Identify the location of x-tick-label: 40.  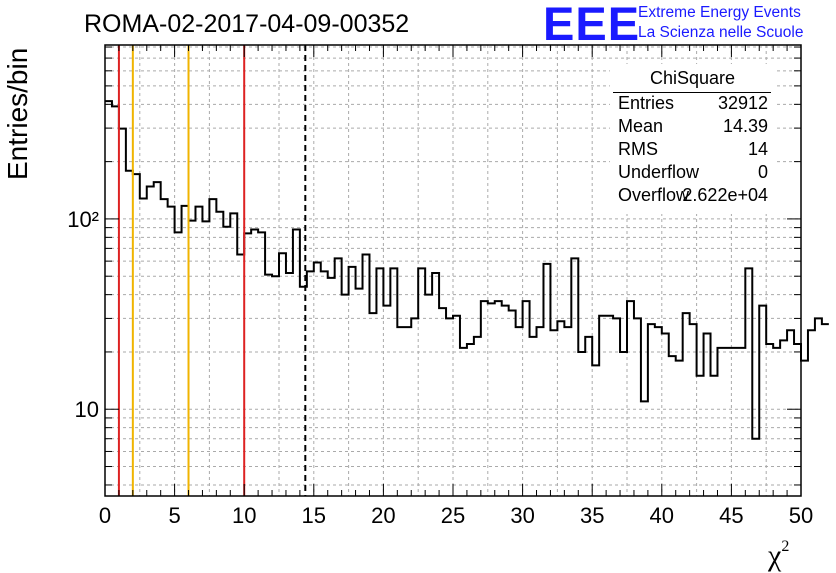
(662, 515).